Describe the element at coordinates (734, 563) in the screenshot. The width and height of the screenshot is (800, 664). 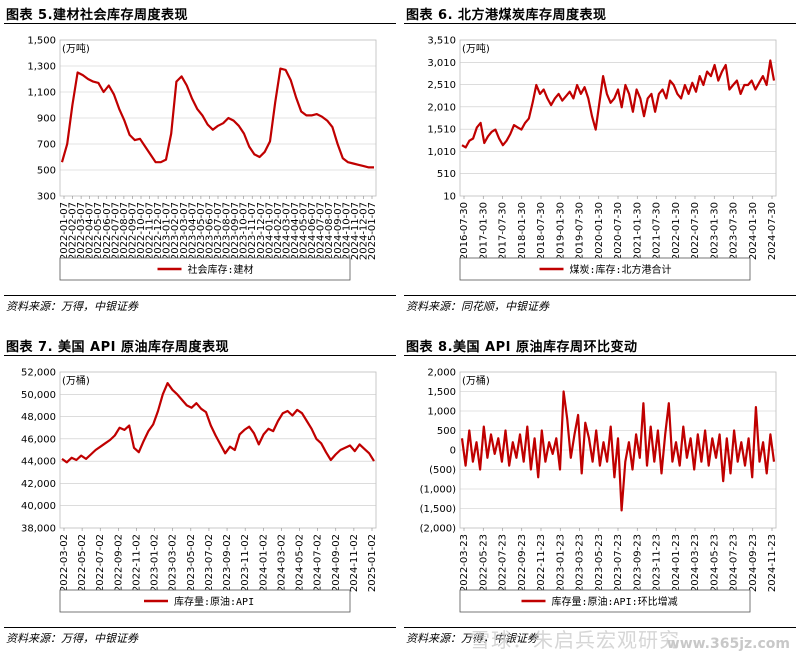
I see `x-tick-label: 2024-07-23` at that location.